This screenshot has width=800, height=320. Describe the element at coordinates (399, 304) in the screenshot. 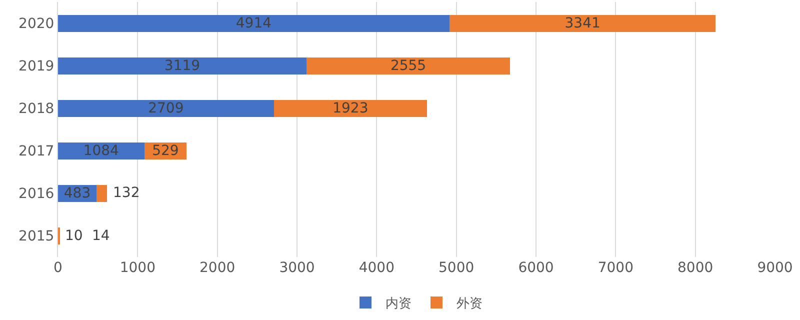

I see `legend-label: 内资` at that location.